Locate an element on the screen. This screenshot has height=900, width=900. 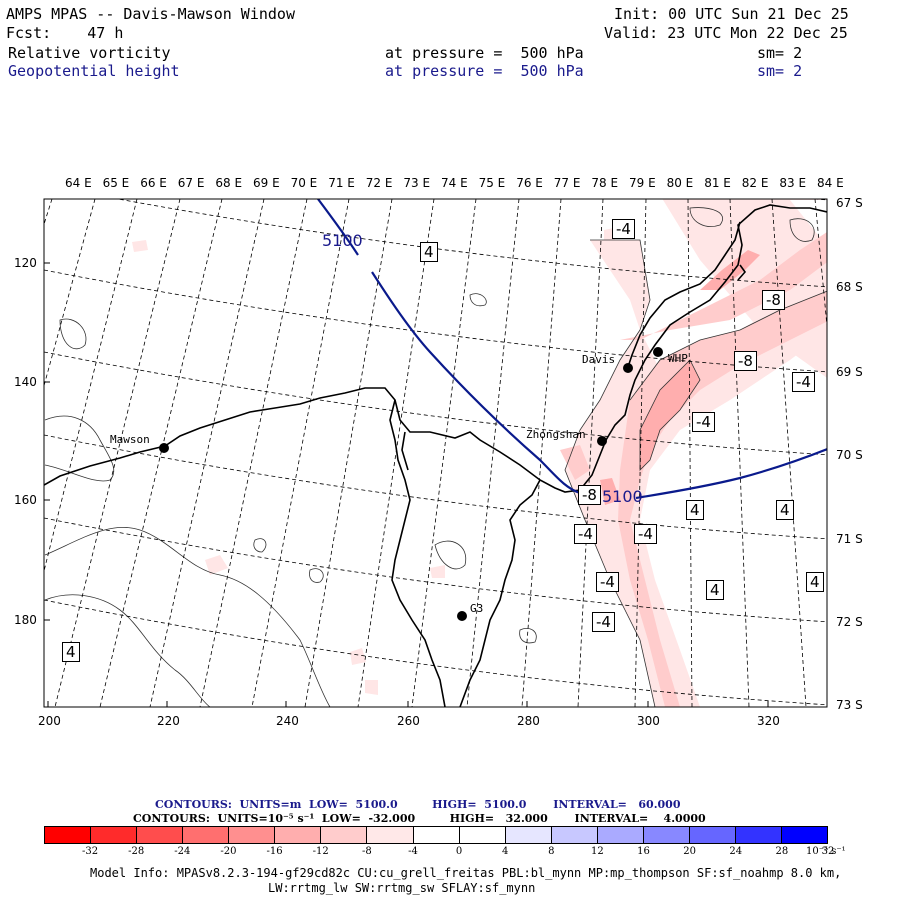
colorbar-tick-label: -16 is located at coordinates (274, 851).